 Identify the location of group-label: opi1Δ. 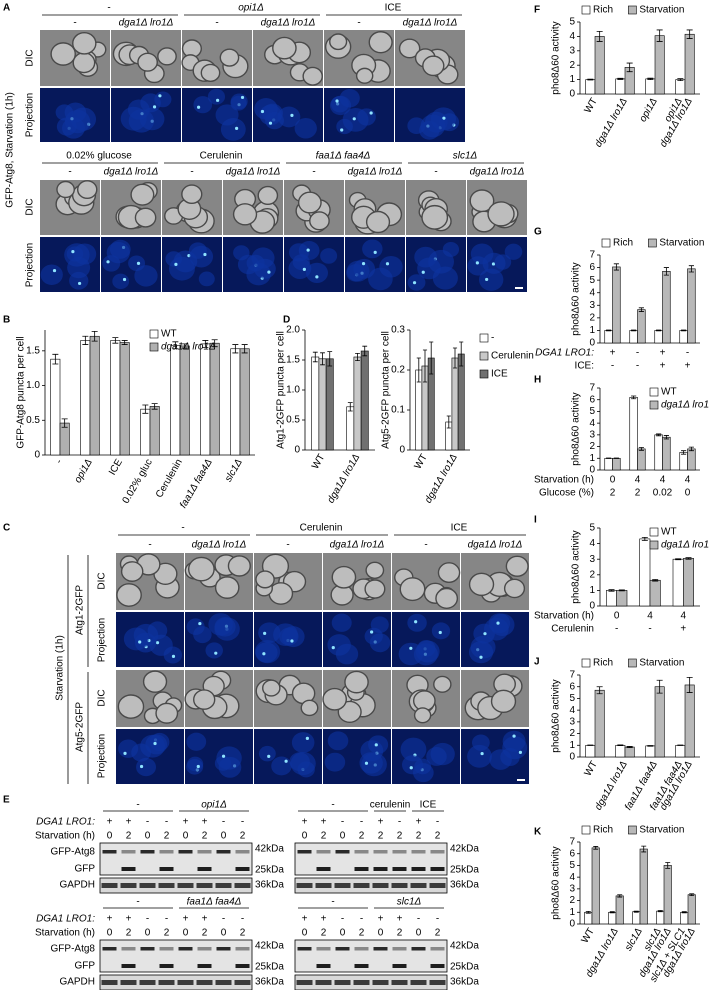
(214, 805).